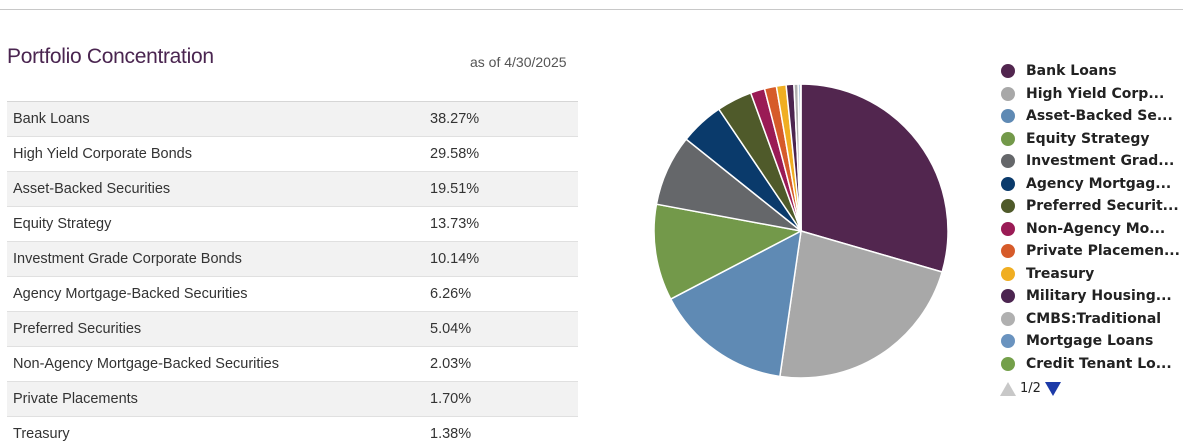  What do you see at coordinates (451, 399) in the screenshot?
I see `row-value: 1.70%` at bounding box center [451, 399].